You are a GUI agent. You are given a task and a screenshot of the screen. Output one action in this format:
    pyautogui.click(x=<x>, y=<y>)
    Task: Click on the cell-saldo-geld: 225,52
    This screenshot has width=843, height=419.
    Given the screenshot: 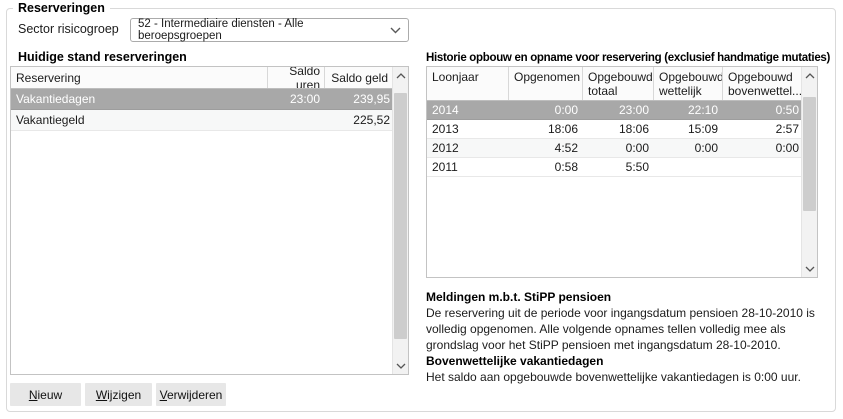 What is the action you would take?
    pyautogui.click(x=371, y=120)
    